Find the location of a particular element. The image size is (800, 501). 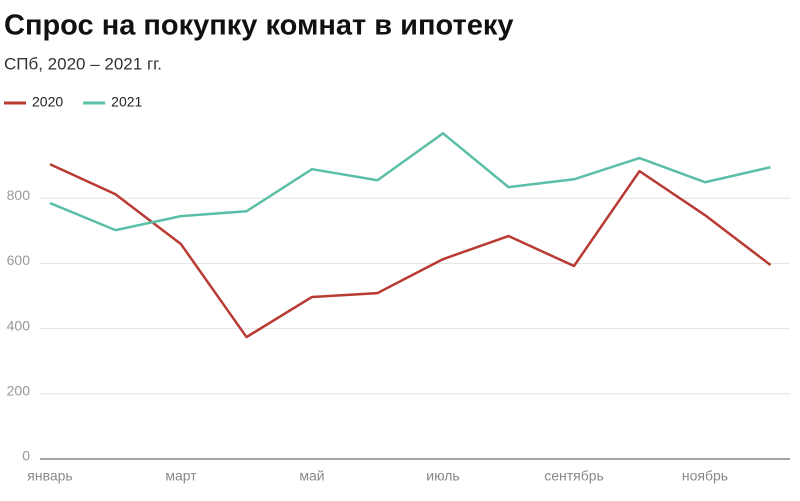

y-tick-label: 200 is located at coordinates (19, 391).